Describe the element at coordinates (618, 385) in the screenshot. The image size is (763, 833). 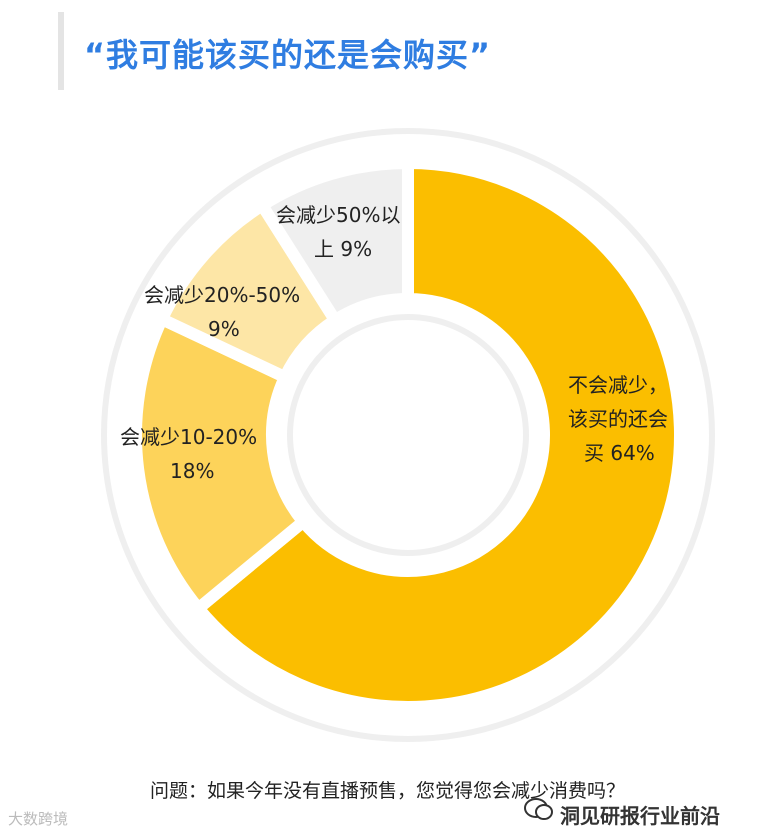
I see `slice-label-line: 不会减少，` at that location.